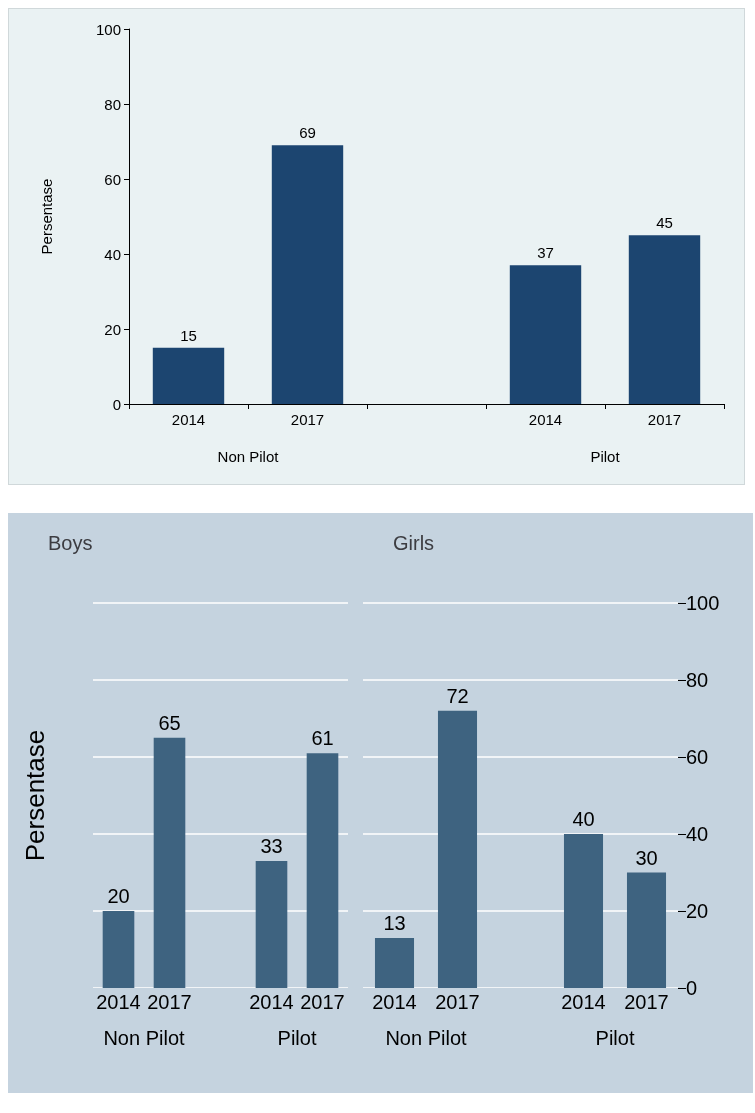  Describe the element at coordinates (646, 857) in the screenshot. I see `data-label: 30` at that location.